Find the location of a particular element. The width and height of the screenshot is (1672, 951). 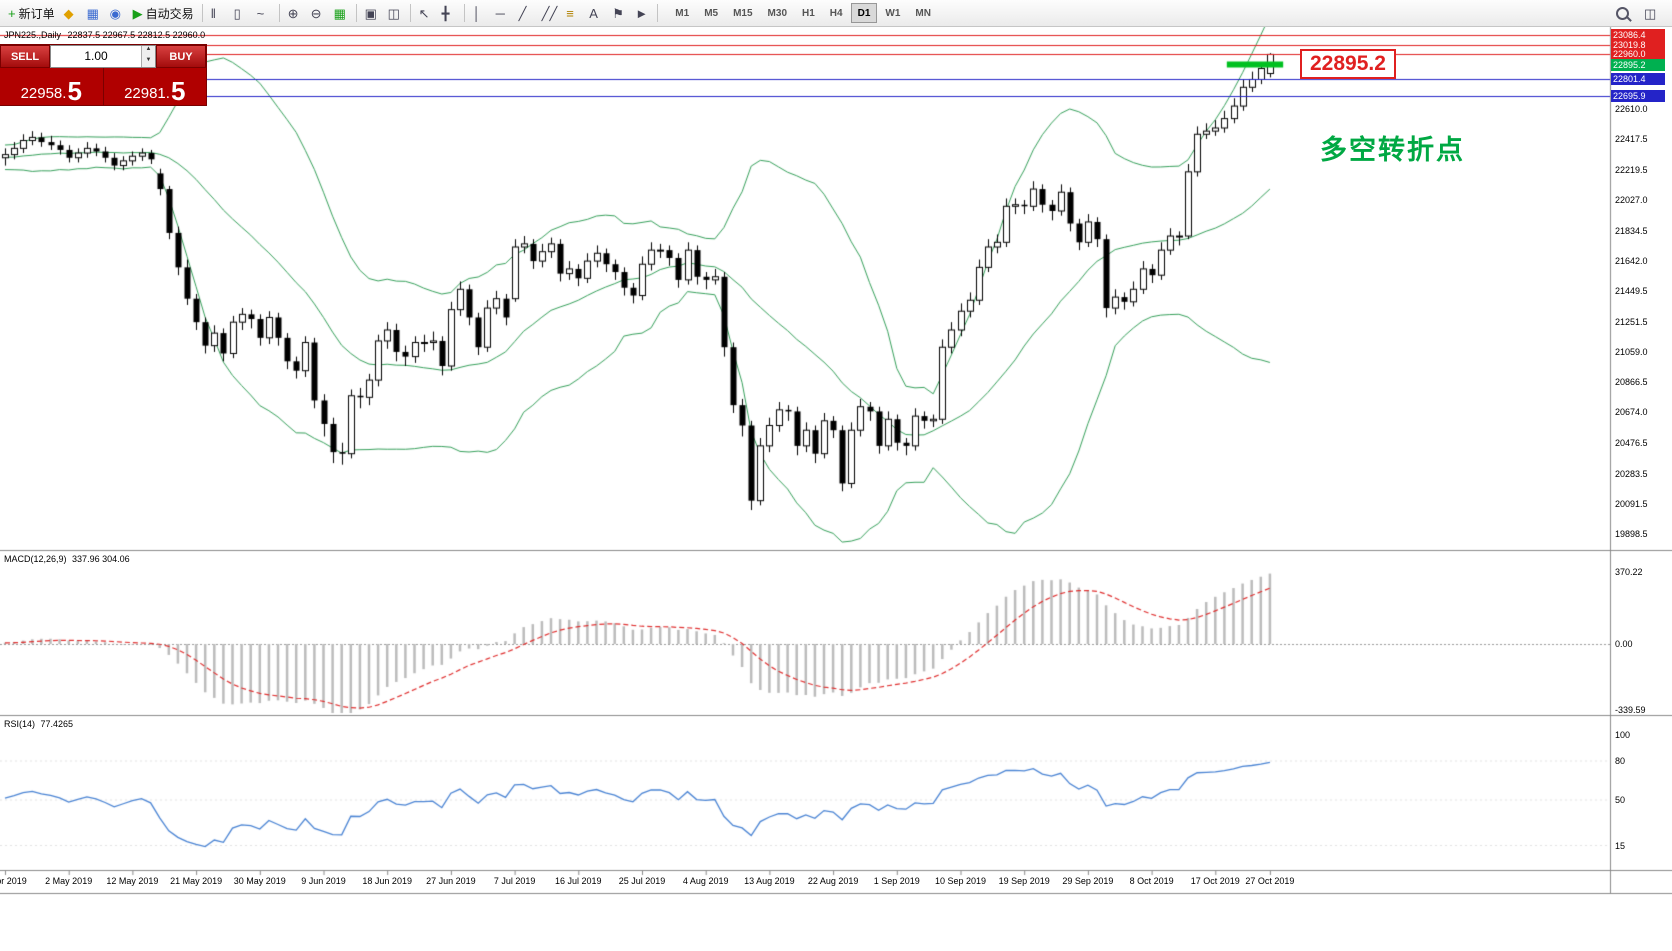

date-axis-label: 12 May 2019 is located at coordinates (132, 881).